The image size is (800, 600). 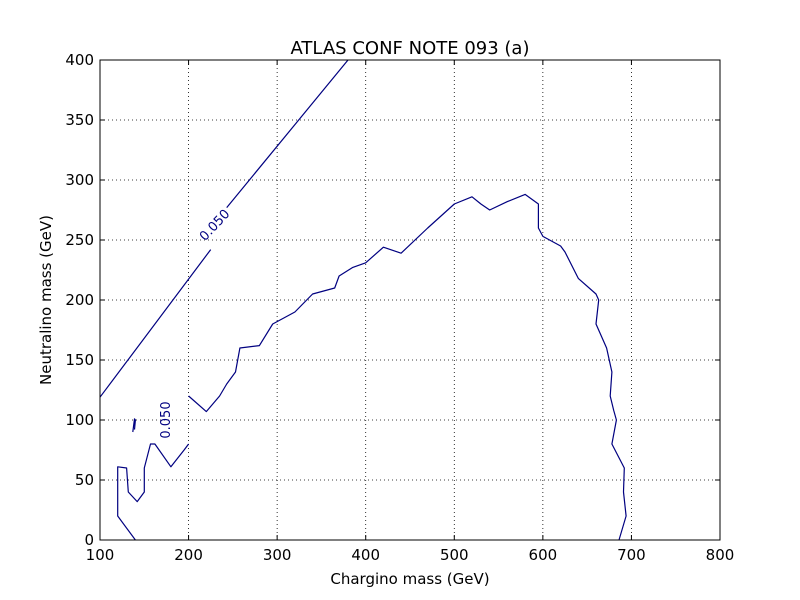 I want to click on x-tick-label: 500, so click(x=454, y=555).